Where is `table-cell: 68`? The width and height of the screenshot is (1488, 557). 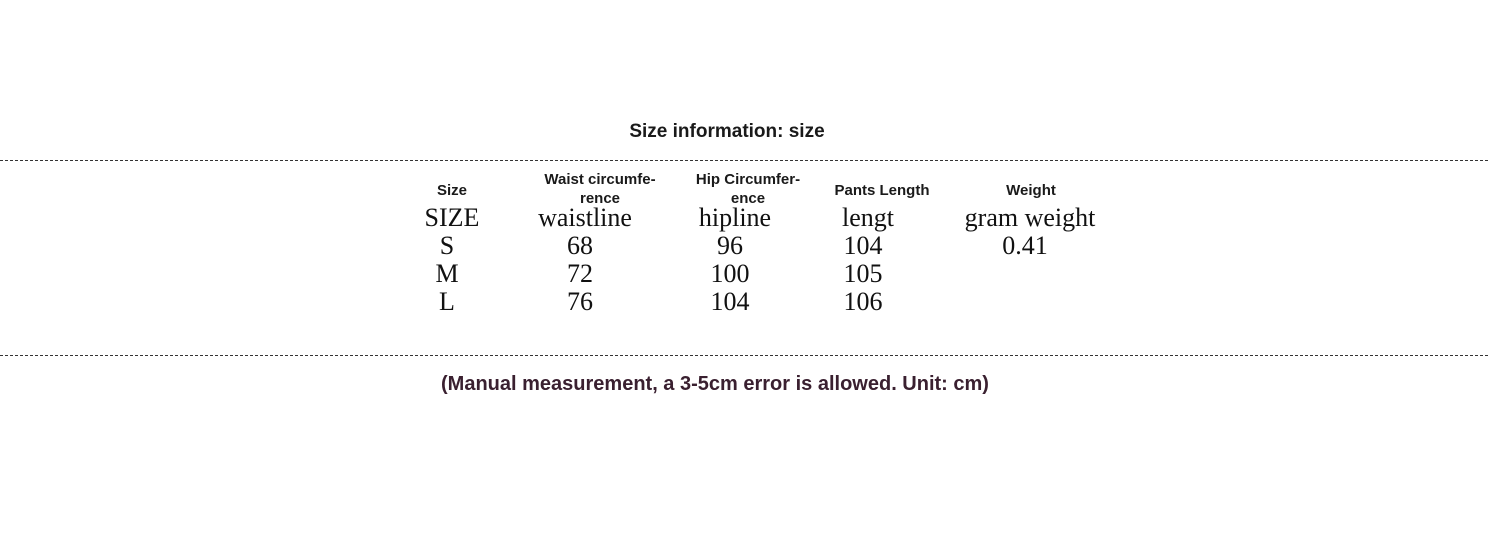 table-cell: 68 is located at coordinates (580, 245).